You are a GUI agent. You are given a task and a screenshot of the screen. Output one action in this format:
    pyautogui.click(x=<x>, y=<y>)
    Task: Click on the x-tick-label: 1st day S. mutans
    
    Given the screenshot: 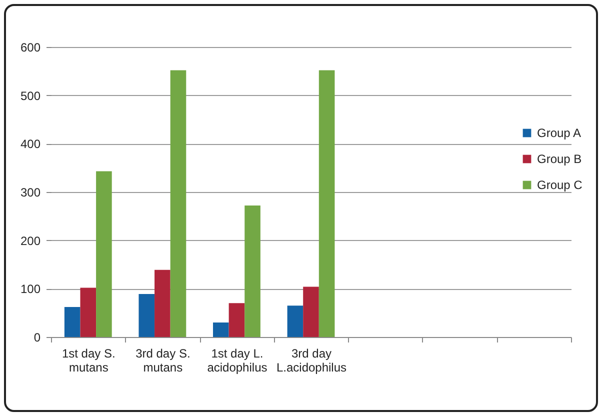 What is the action you would take?
    pyautogui.click(x=89, y=360)
    